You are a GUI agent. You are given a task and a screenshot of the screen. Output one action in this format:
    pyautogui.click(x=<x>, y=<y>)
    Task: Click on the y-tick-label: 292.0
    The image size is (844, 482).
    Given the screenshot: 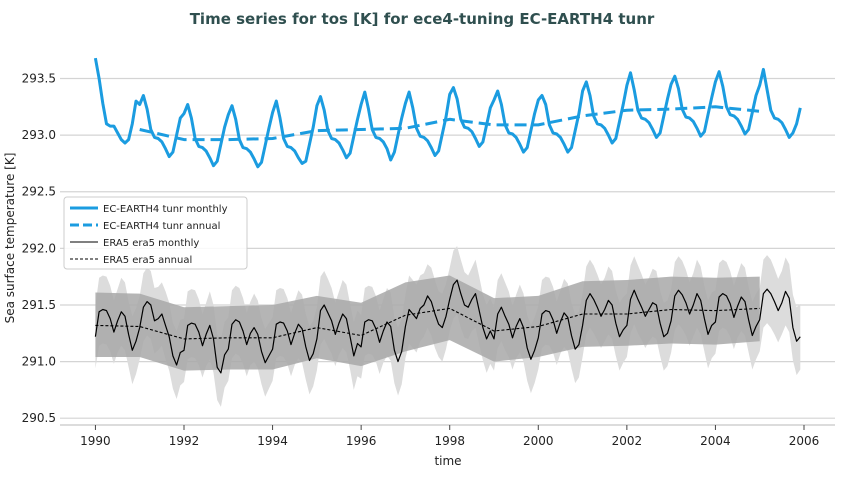 What is the action you would take?
    pyautogui.click(x=39, y=248)
    